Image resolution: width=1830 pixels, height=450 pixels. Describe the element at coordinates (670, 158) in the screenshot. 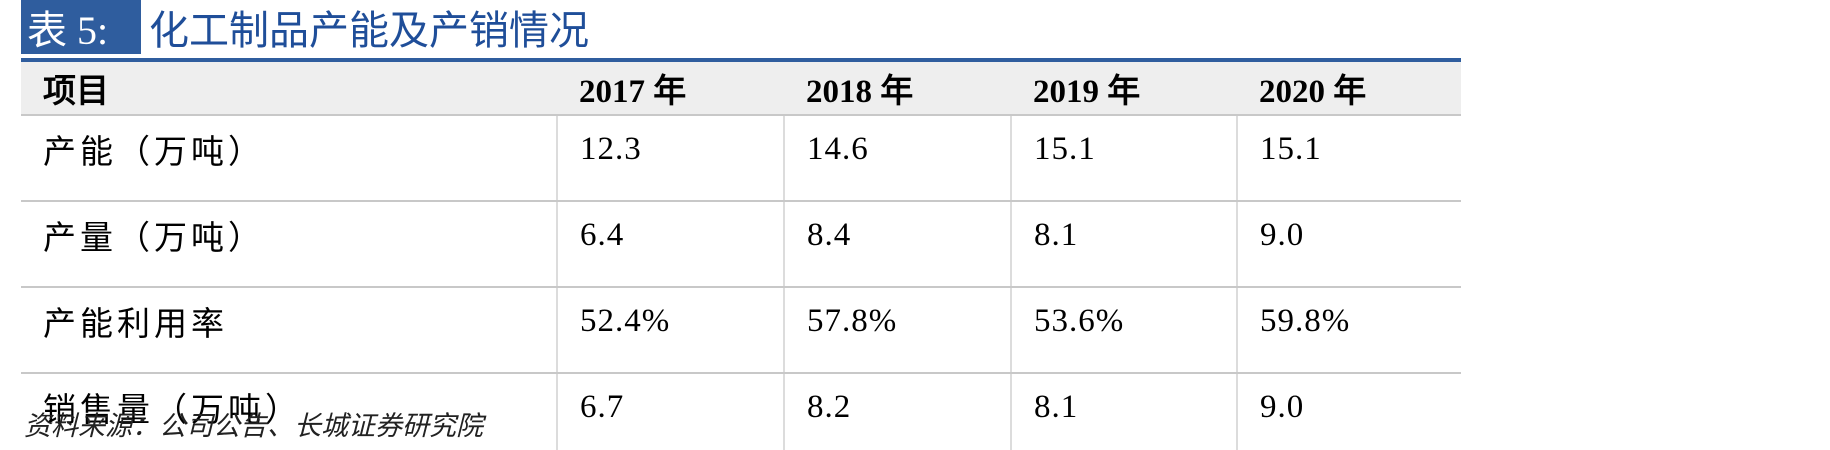

I see `table-cell: 12.3` at that location.